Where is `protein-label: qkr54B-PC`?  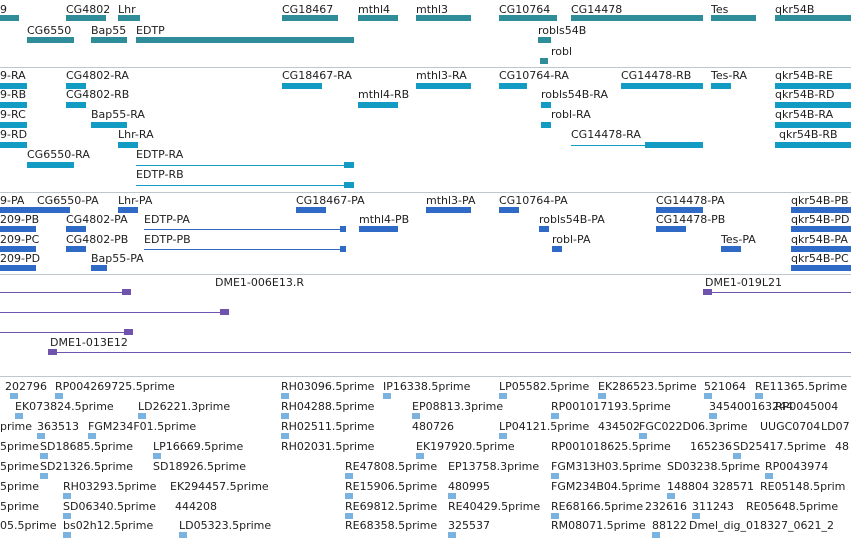 protein-label: qkr54B-PC is located at coordinates (820, 258).